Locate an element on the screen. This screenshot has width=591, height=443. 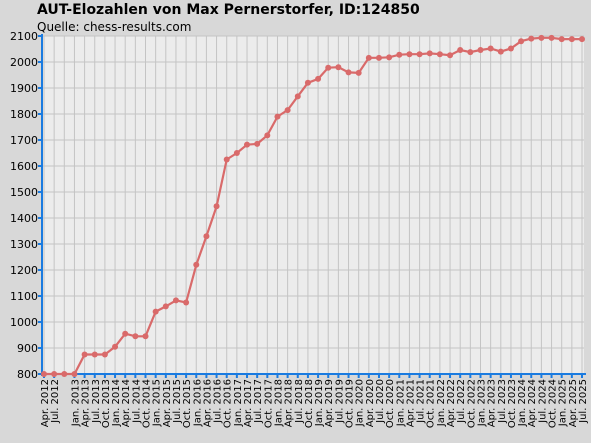
x-tick-label: Oct. 2013 is located at coordinates (106, 403).